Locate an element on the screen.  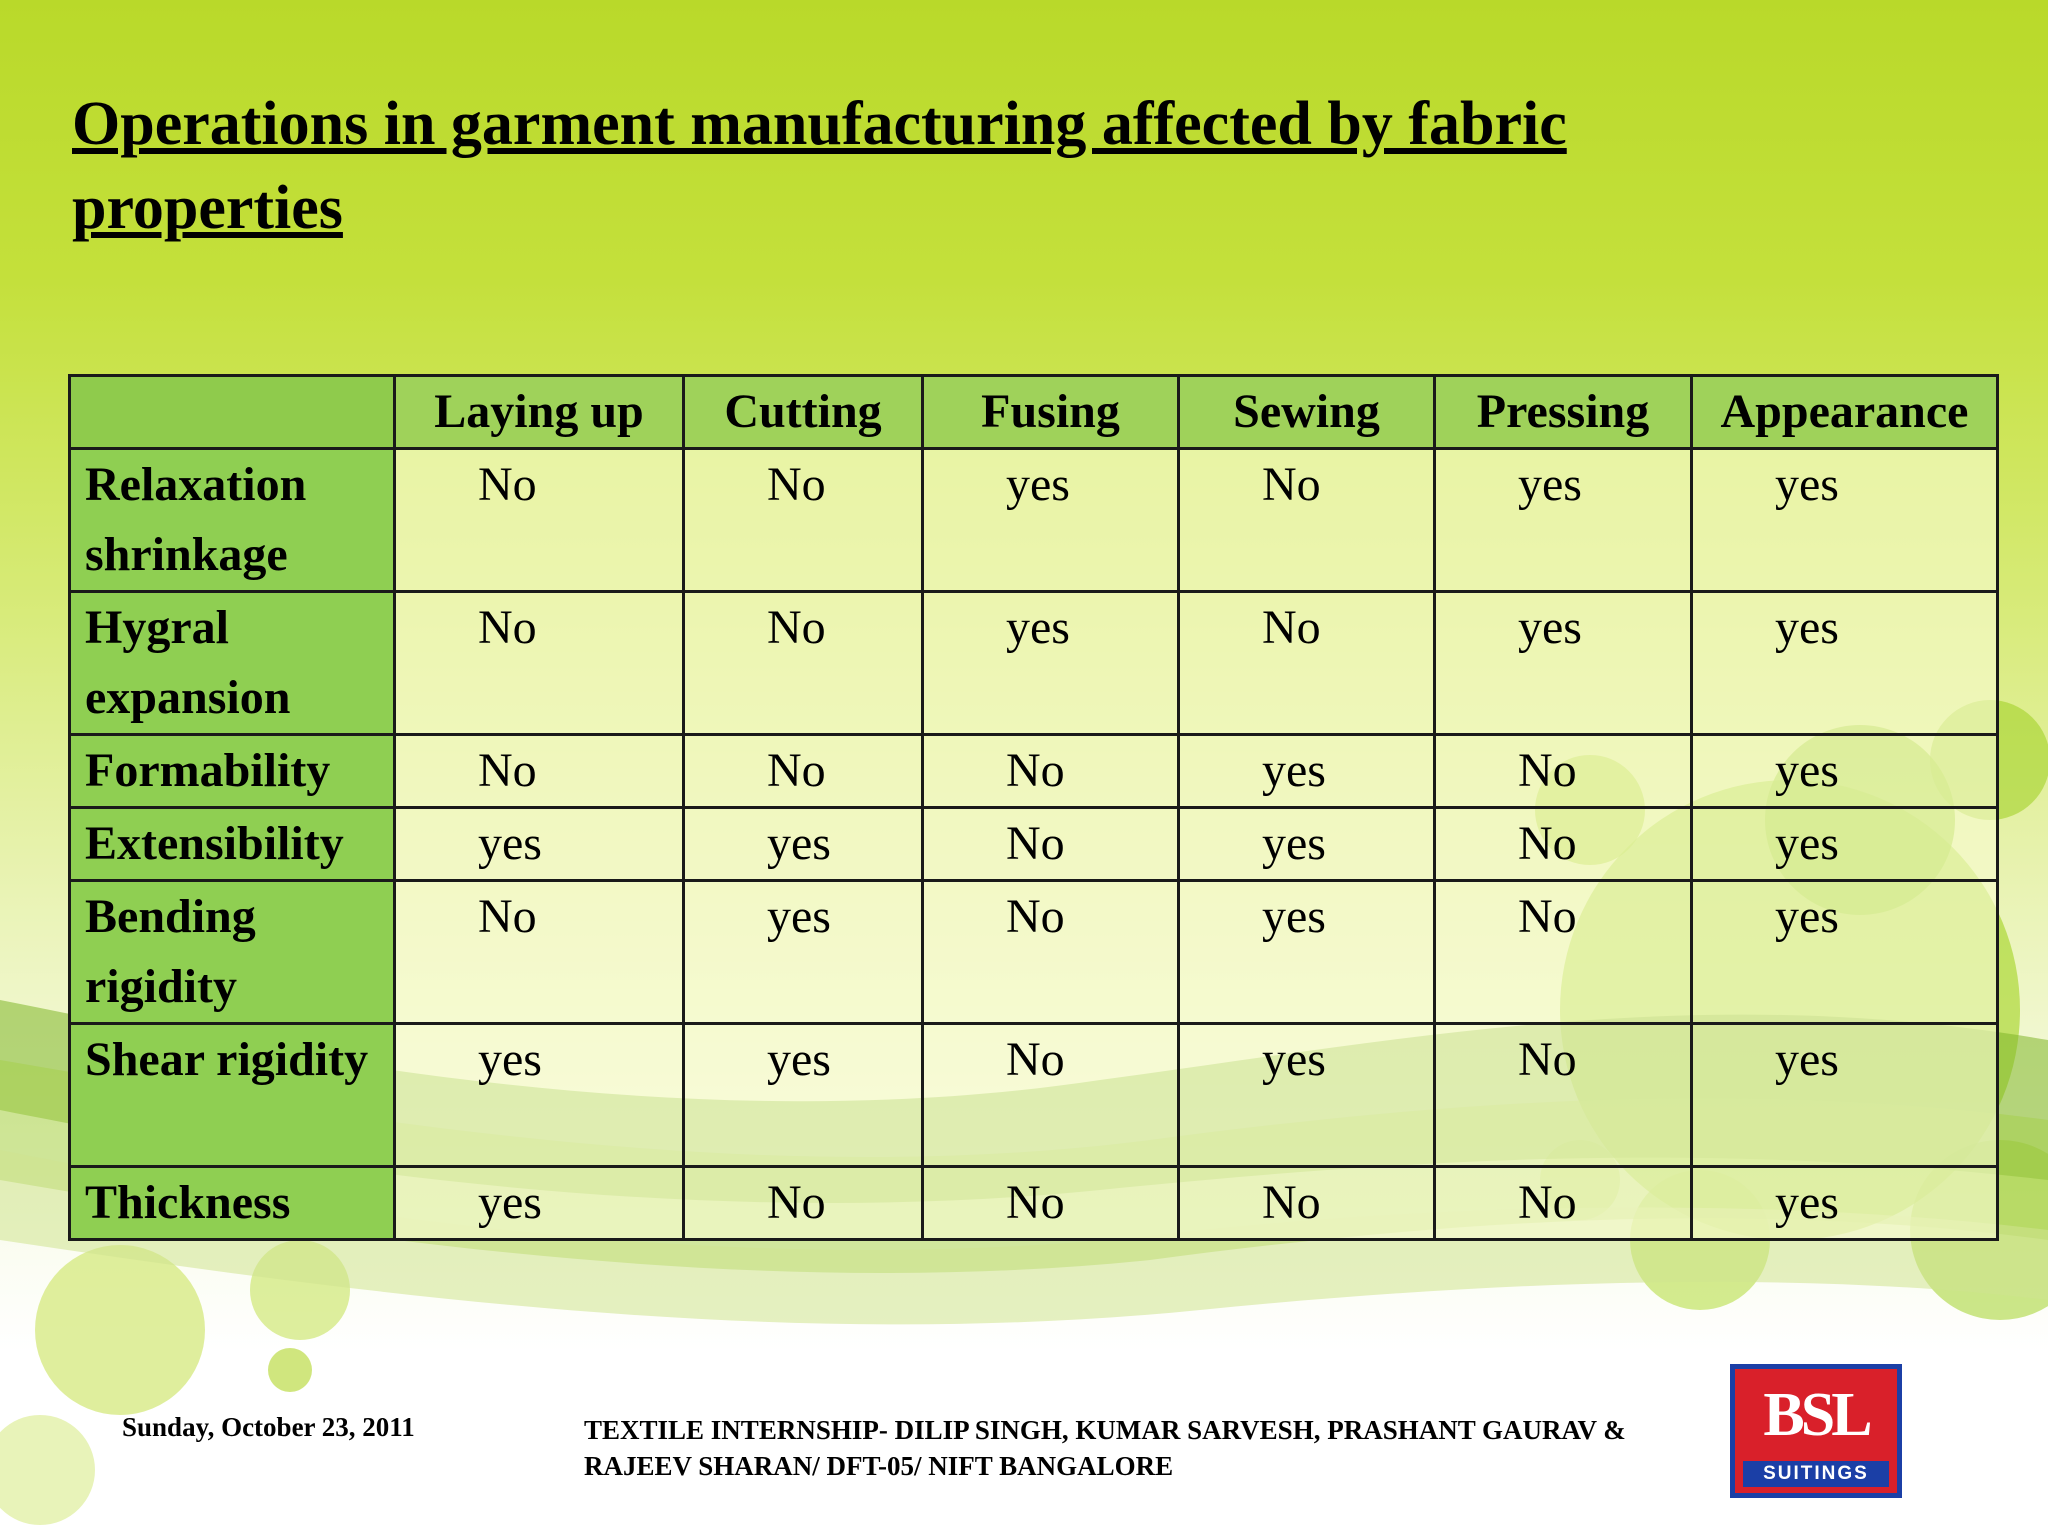
table-row: Bending rigidity No yes No yes No yes is located at coordinates (1033, 952).